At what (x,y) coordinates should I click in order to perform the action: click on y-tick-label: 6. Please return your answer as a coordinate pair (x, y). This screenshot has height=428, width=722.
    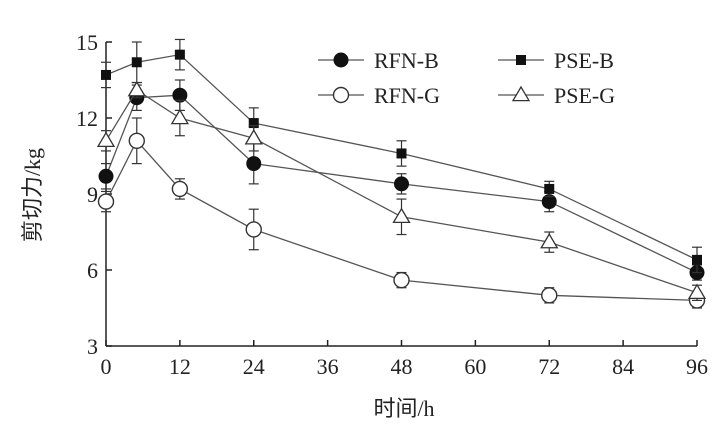
    Looking at the image, I should click on (92, 270).